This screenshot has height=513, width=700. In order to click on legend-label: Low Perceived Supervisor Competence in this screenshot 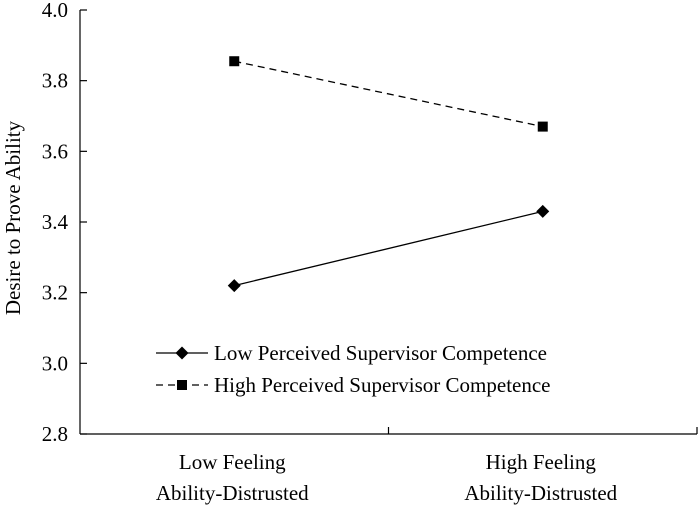, I will do `click(380, 353)`.